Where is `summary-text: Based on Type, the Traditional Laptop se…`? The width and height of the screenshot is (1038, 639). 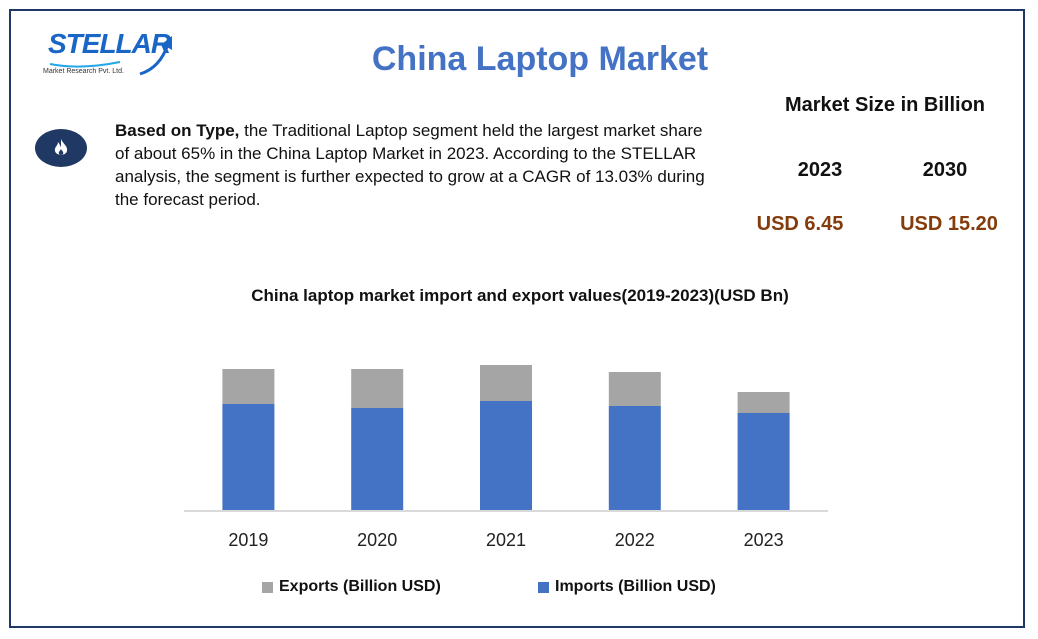
summary-text: Based on Type, the Traditional Laptop se… is located at coordinates (415, 165).